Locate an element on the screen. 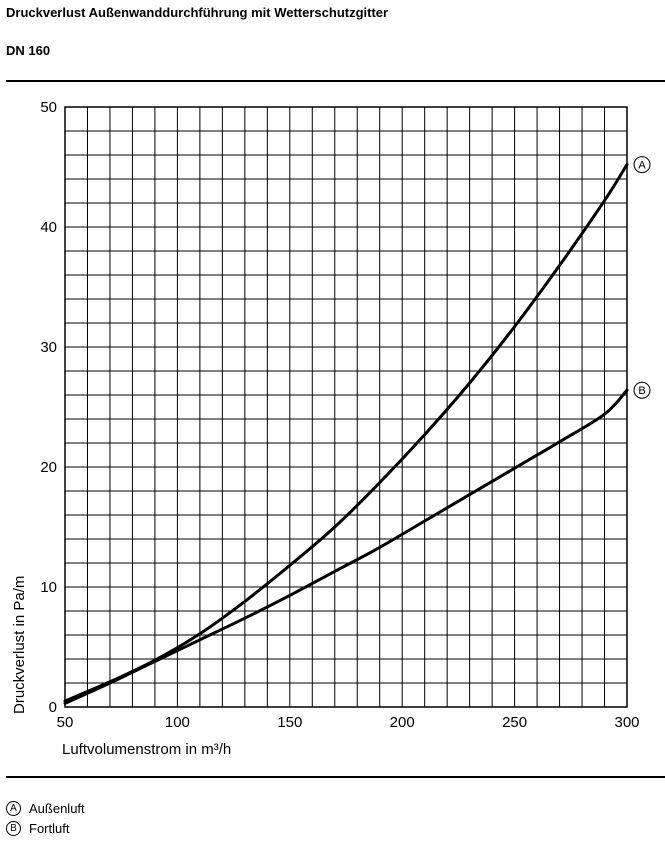 This screenshot has width=665, height=844. x-axis-label: Luftvolumenstrom in m³/h is located at coordinates (146, 749).